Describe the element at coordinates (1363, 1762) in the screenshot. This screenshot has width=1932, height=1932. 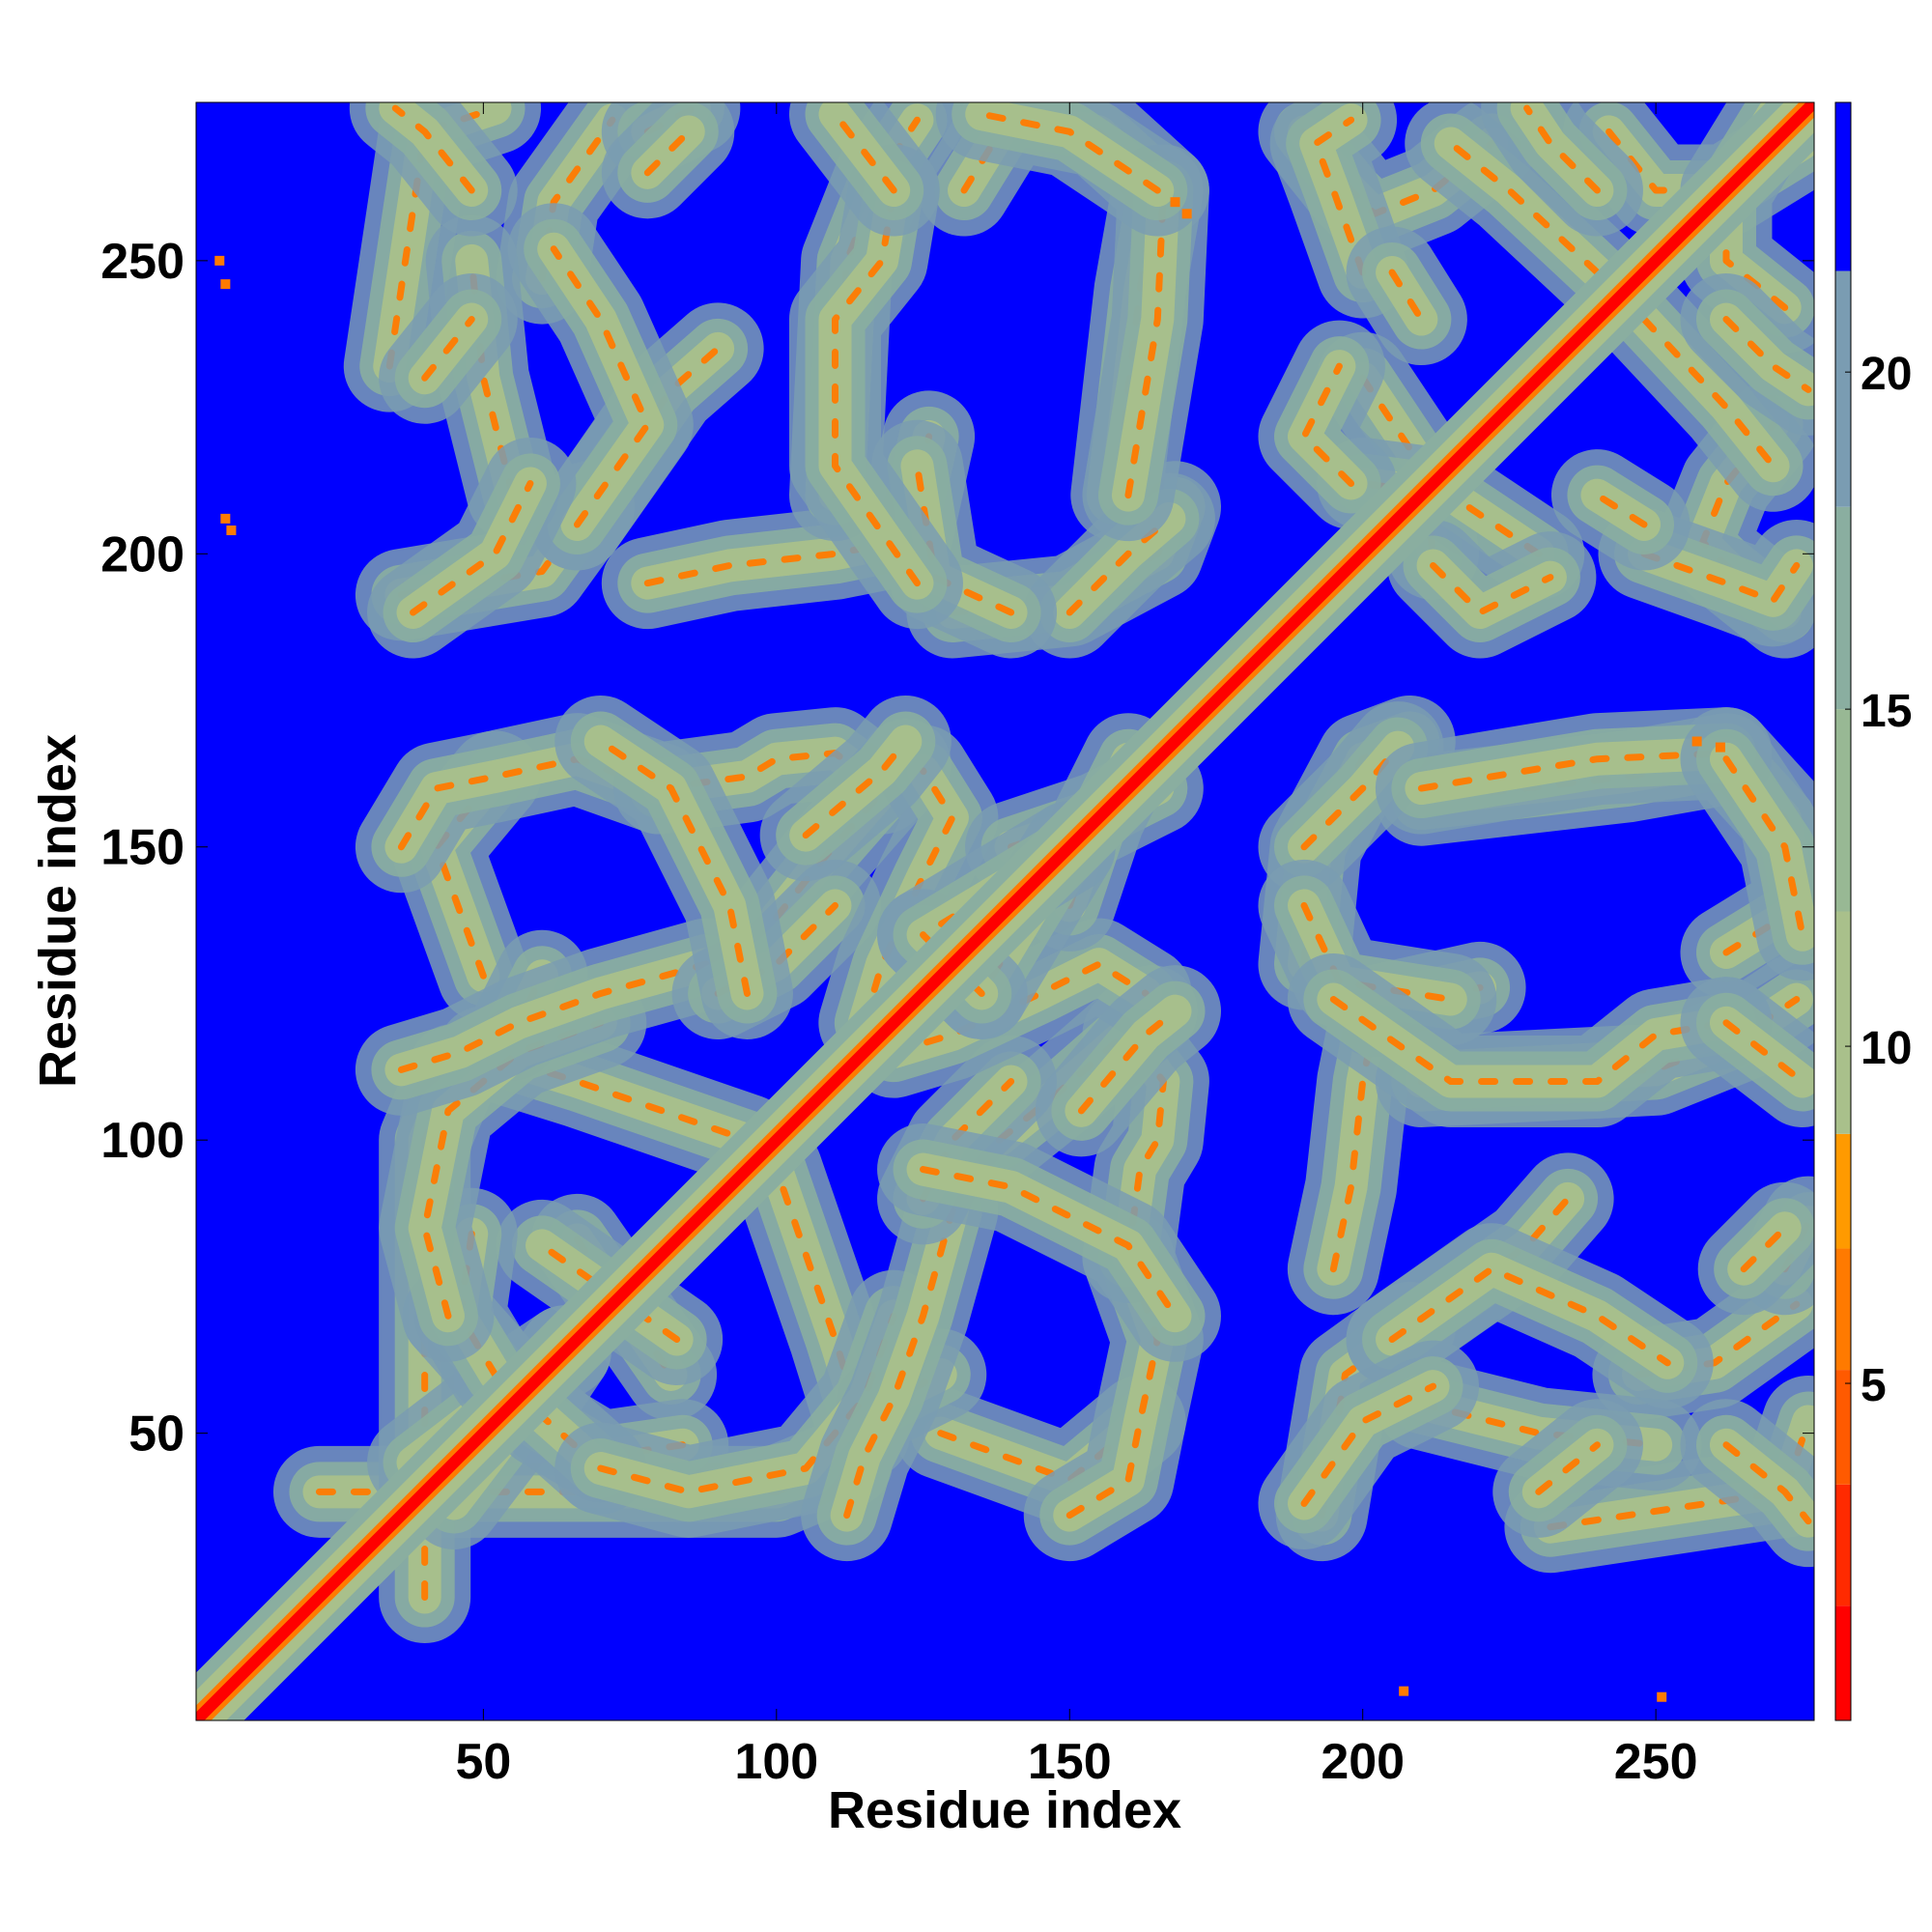
I see `x-tick-label-3: 200` at that location.